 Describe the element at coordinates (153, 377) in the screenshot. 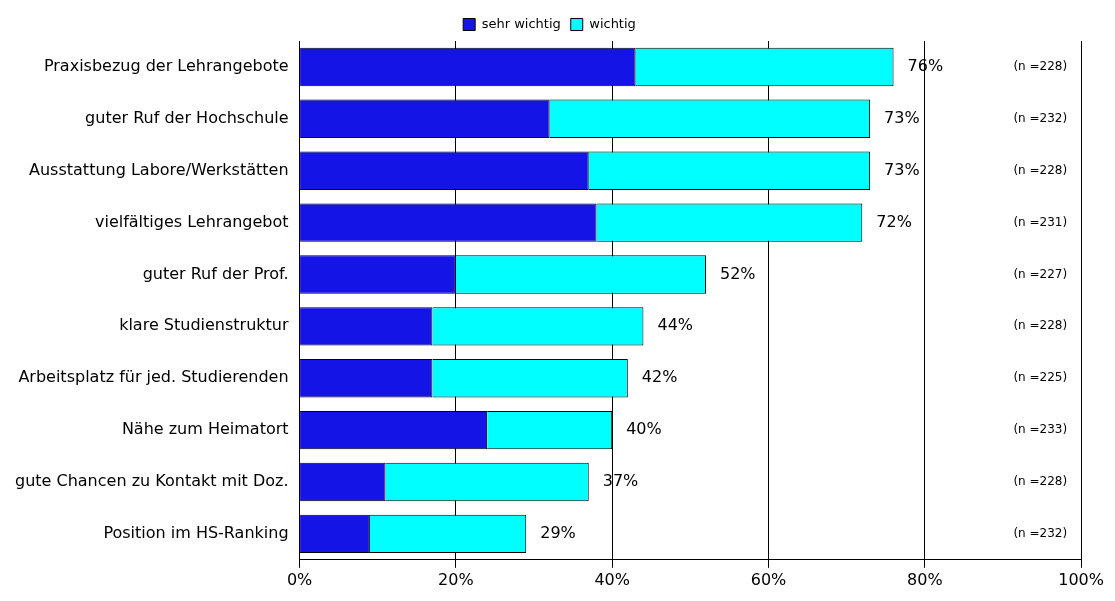

I see `y-tick-label: Arbeitsplatz für jed. Studierenden` at that location.